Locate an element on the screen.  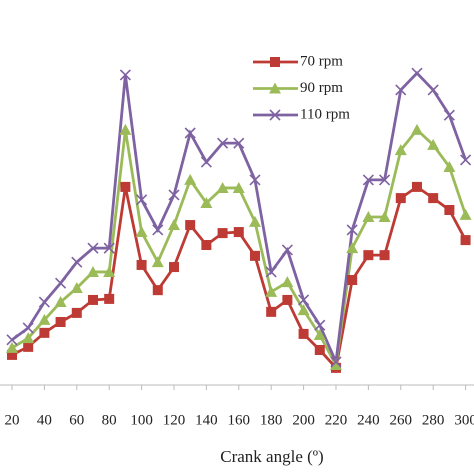
x-tick-label: 100 is located at coordinates (141, 420).